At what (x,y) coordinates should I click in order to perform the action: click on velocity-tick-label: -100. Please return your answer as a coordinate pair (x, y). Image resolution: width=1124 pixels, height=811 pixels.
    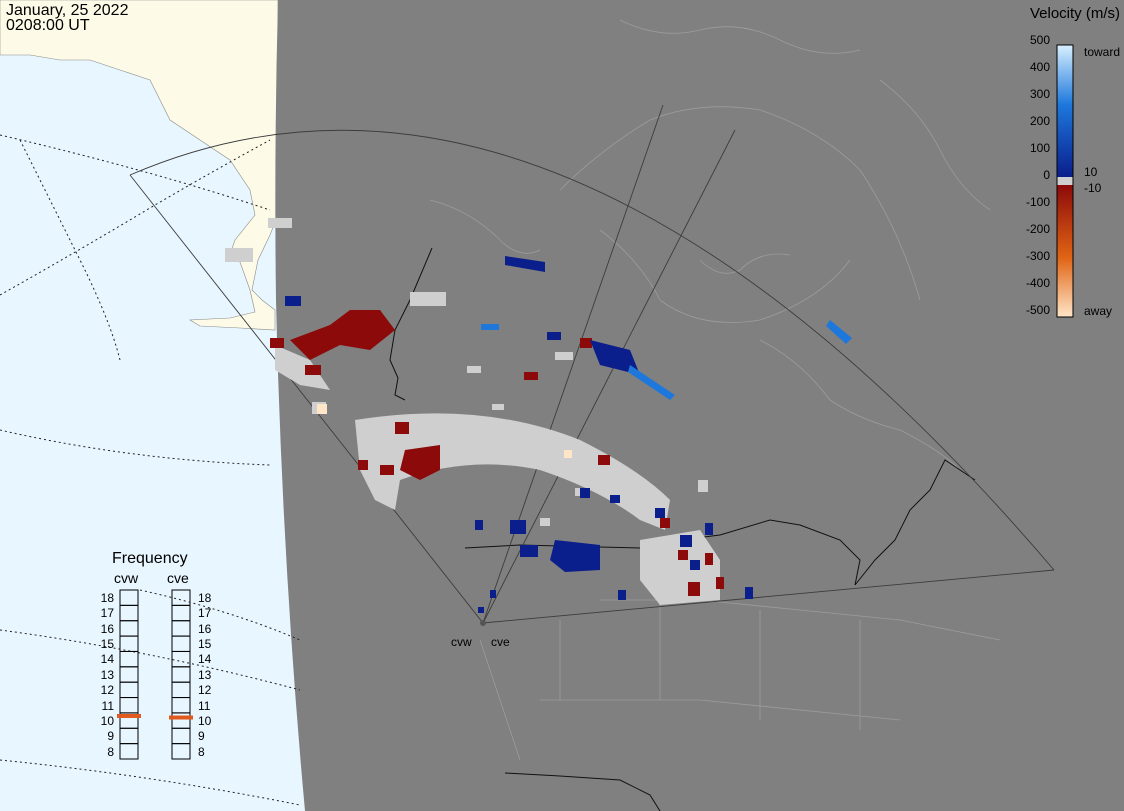
    Looking at the image, I should click on (1037, 202).